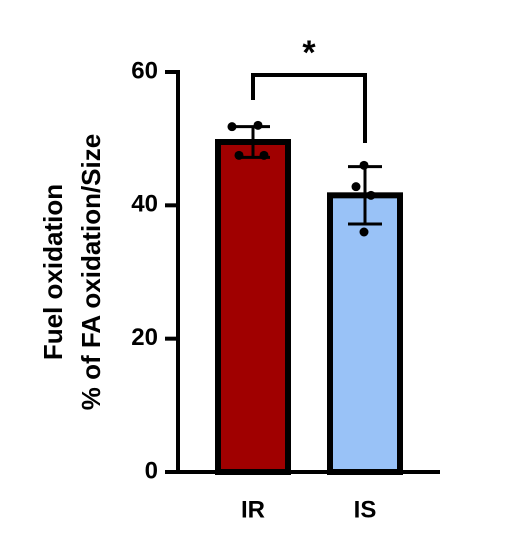  I want to click on x-tick-label: IS, so click(365, 509).